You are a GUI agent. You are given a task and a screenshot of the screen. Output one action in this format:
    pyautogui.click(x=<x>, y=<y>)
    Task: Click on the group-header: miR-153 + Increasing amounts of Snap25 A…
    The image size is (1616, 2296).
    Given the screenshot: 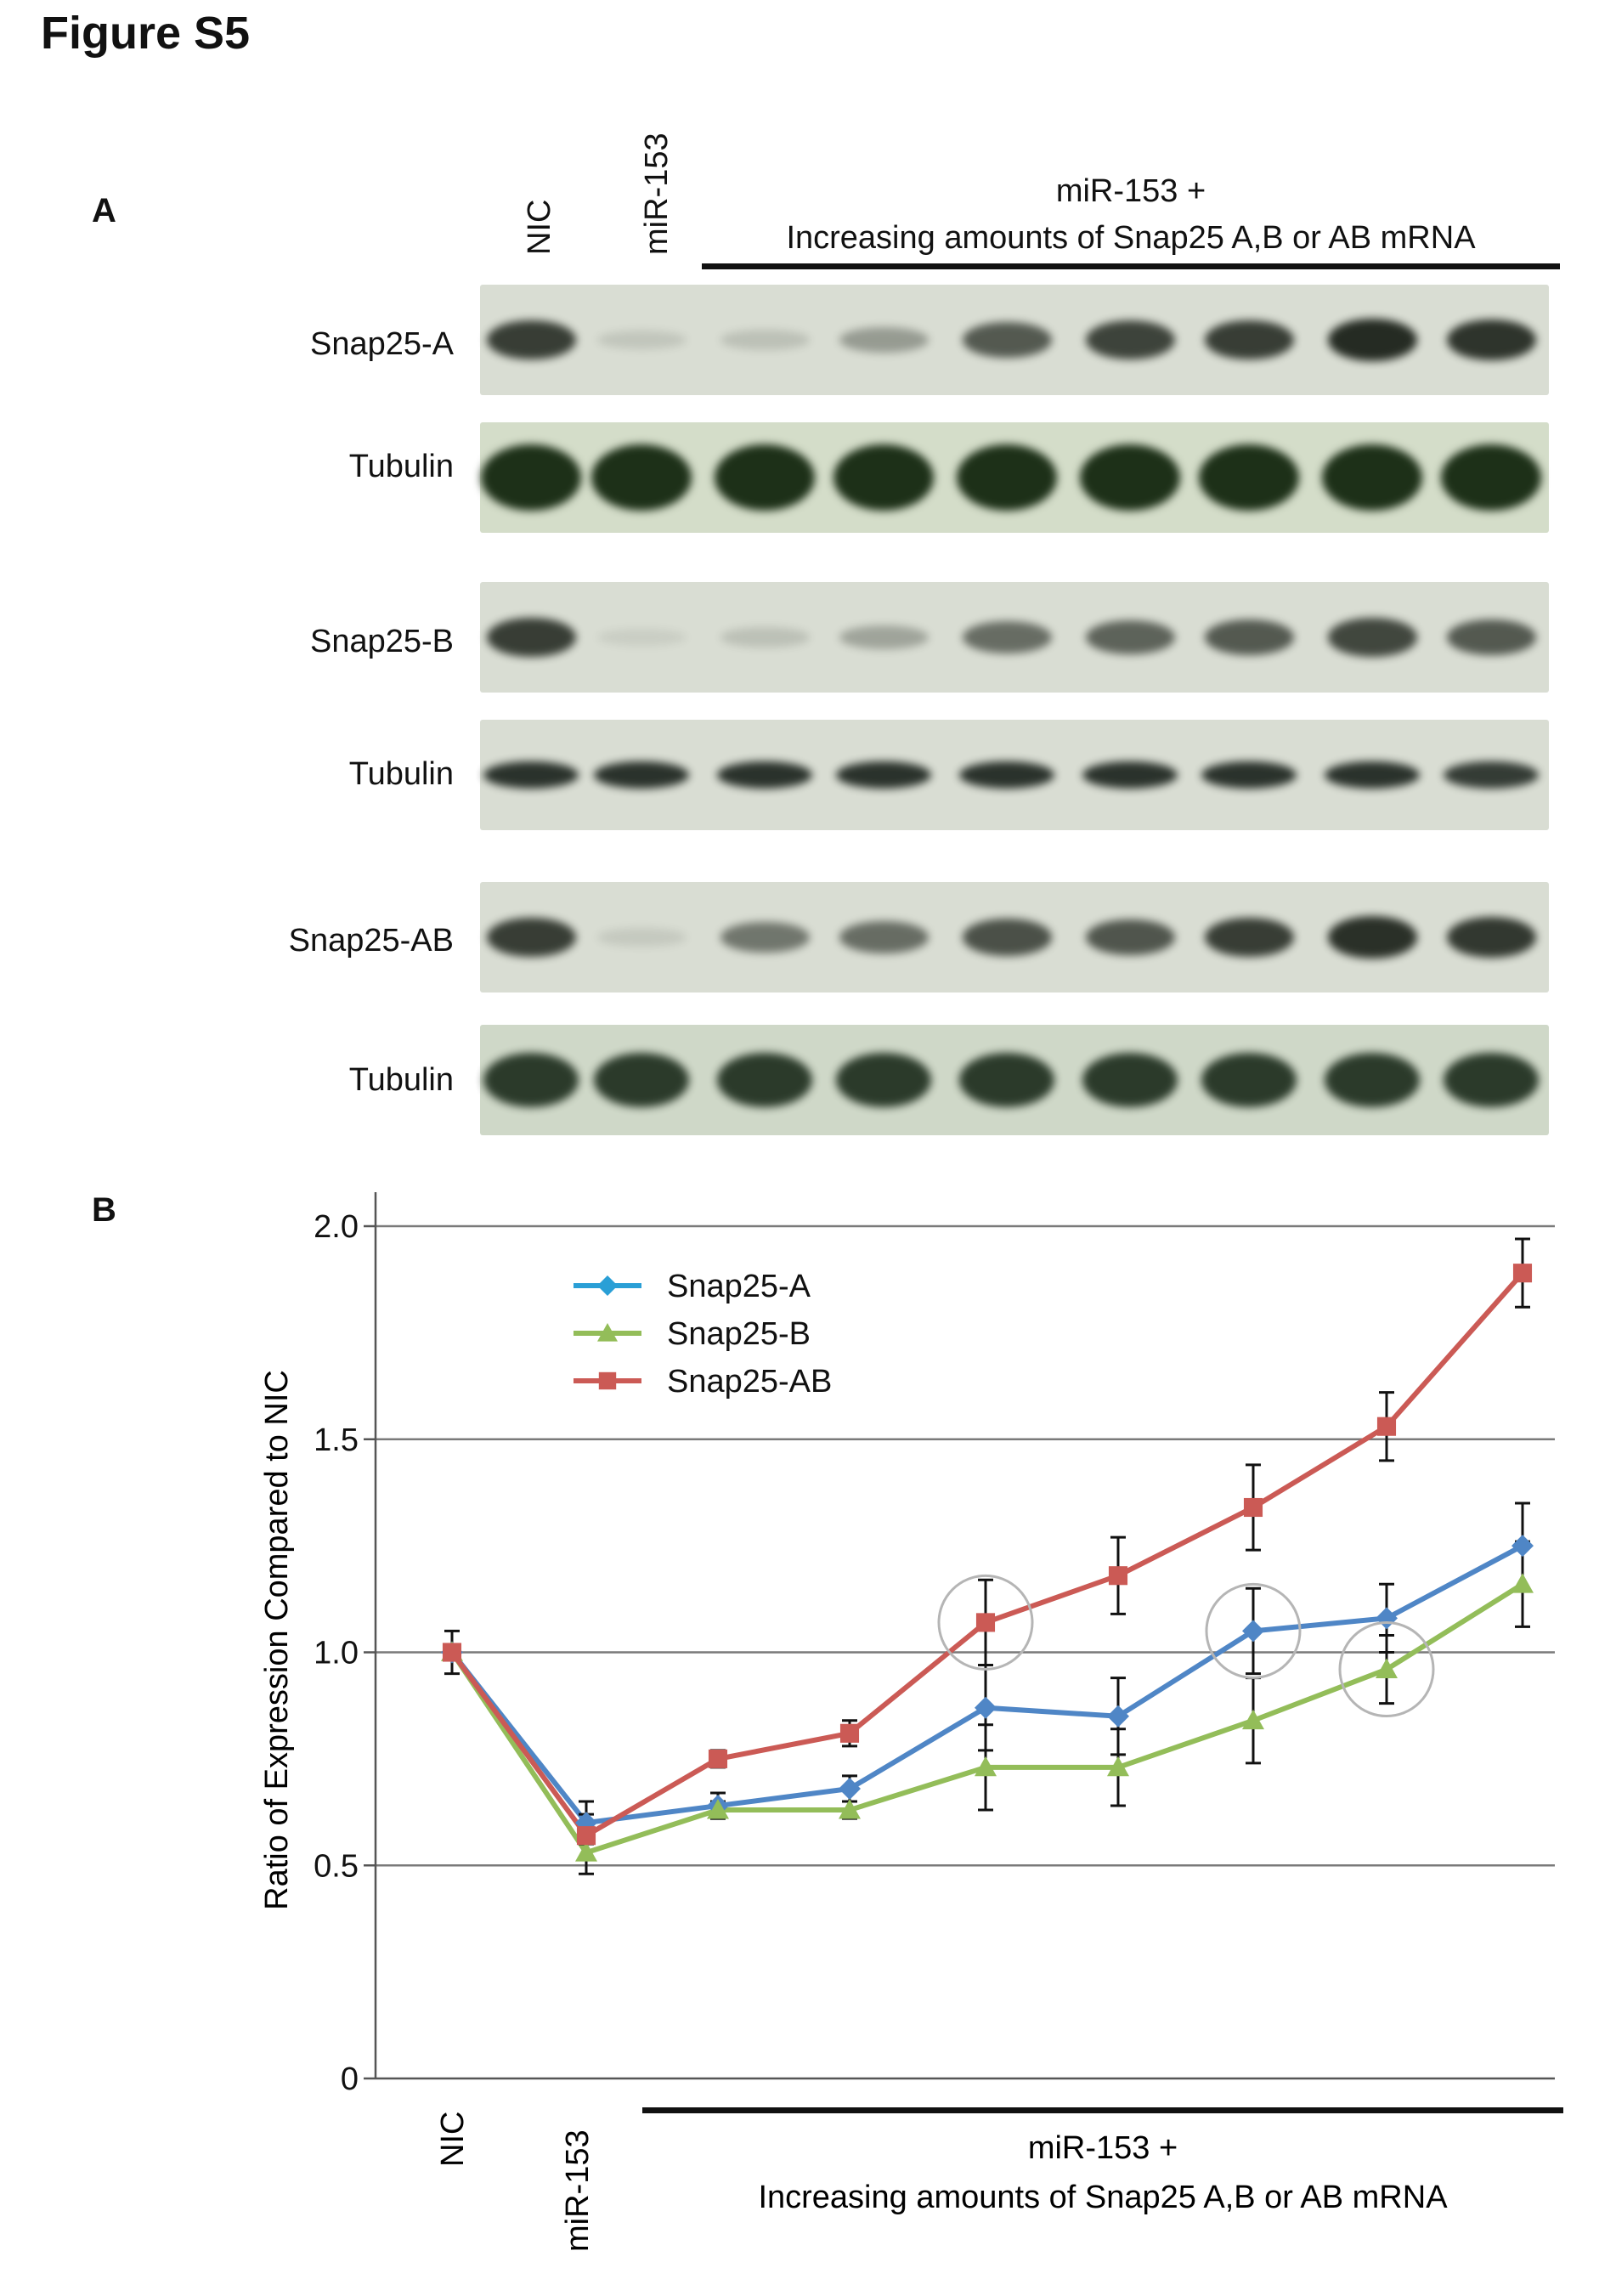 What is the action you would take?
    pyautogui.click(x=1131, y=215)
    